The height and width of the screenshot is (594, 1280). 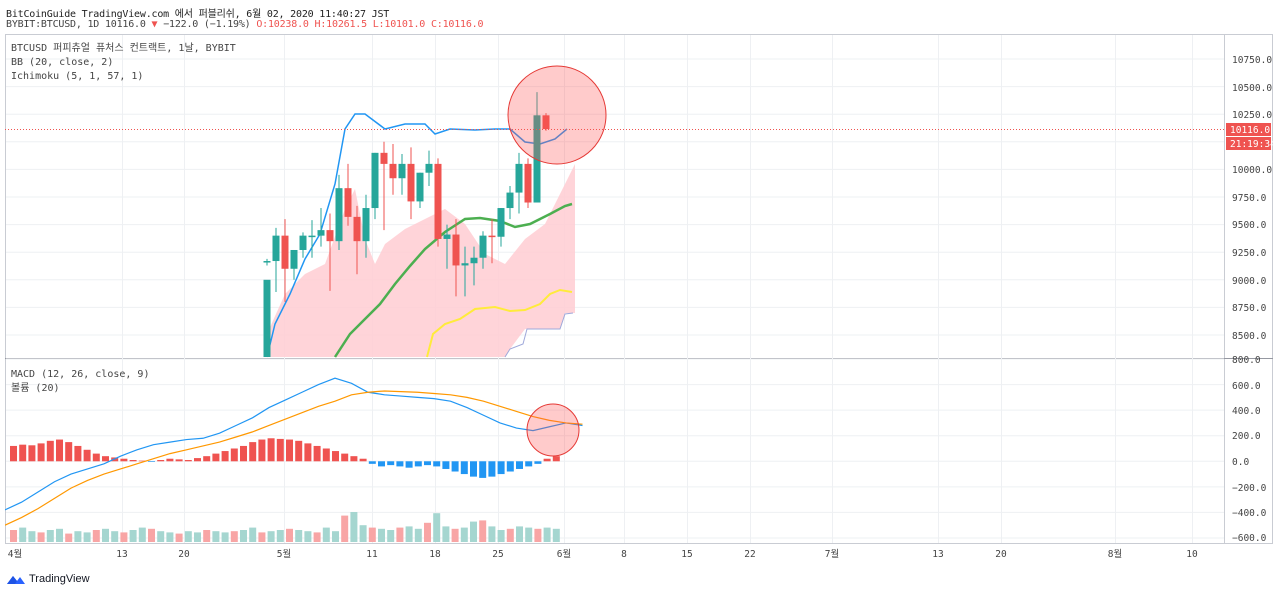 I want to click on legend-macd: MACD (12, 26, close, 9), so click(x=80, y=374).